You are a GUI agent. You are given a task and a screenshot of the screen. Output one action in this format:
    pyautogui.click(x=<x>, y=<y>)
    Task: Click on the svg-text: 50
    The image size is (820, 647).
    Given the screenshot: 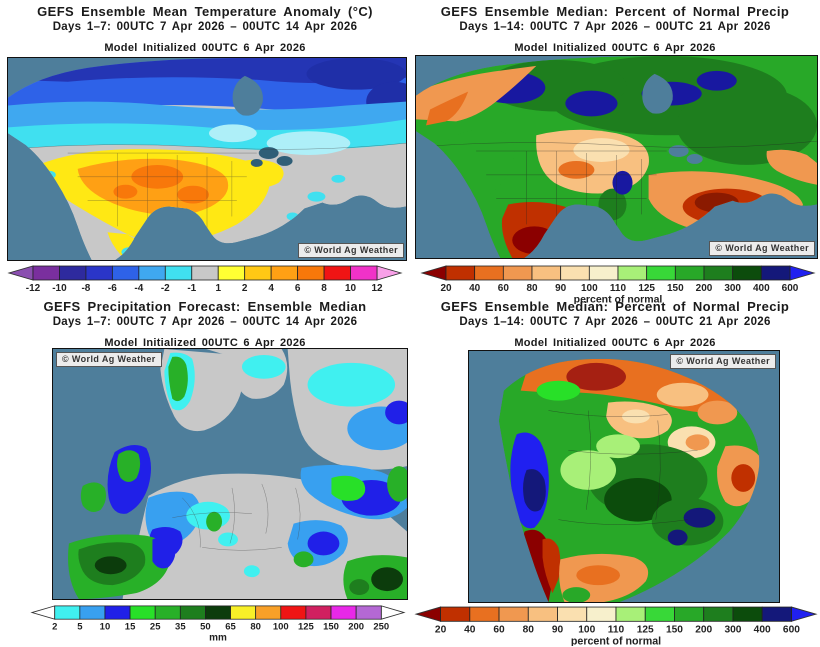 What is the action you would take?
    pyautogui.click(x=205, y=627)
    